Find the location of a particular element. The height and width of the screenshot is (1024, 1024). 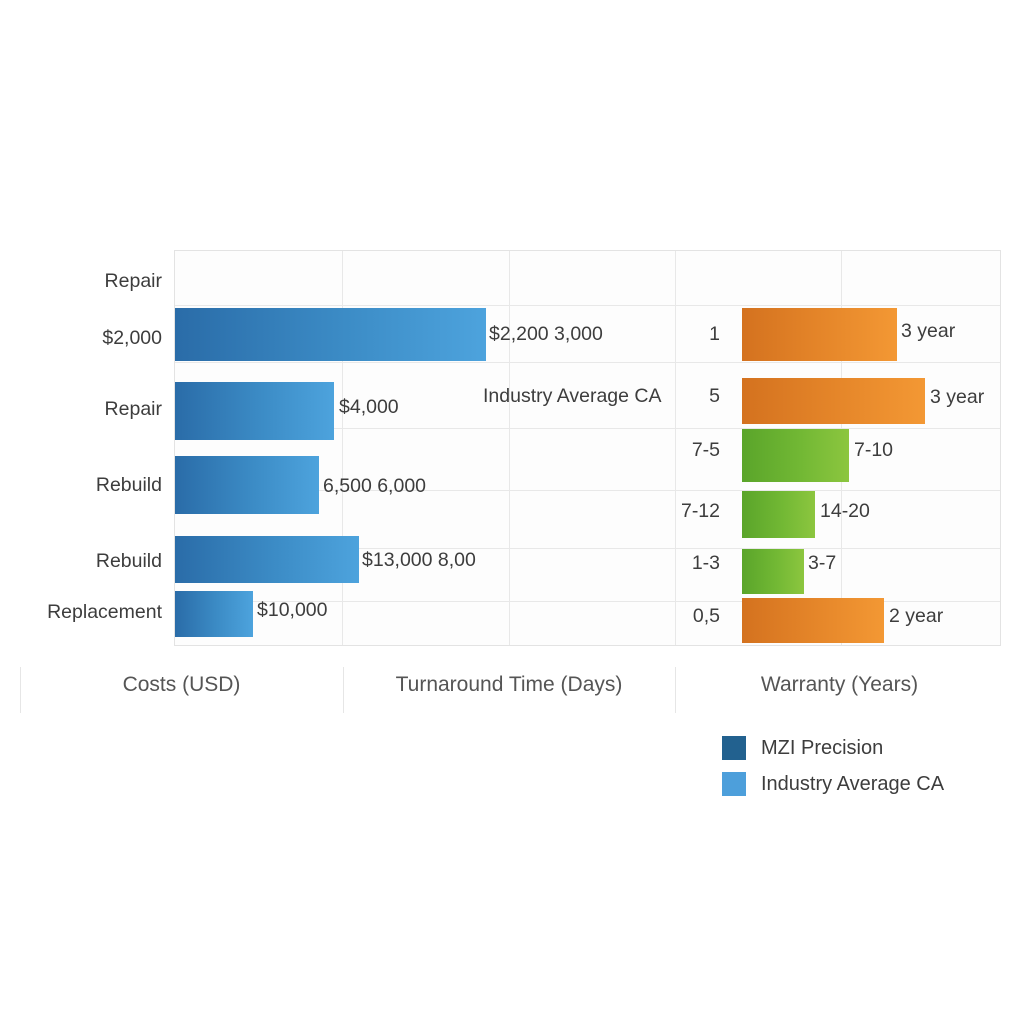

legend-swatch-icon-mzi is located at coordinates (734, 748).